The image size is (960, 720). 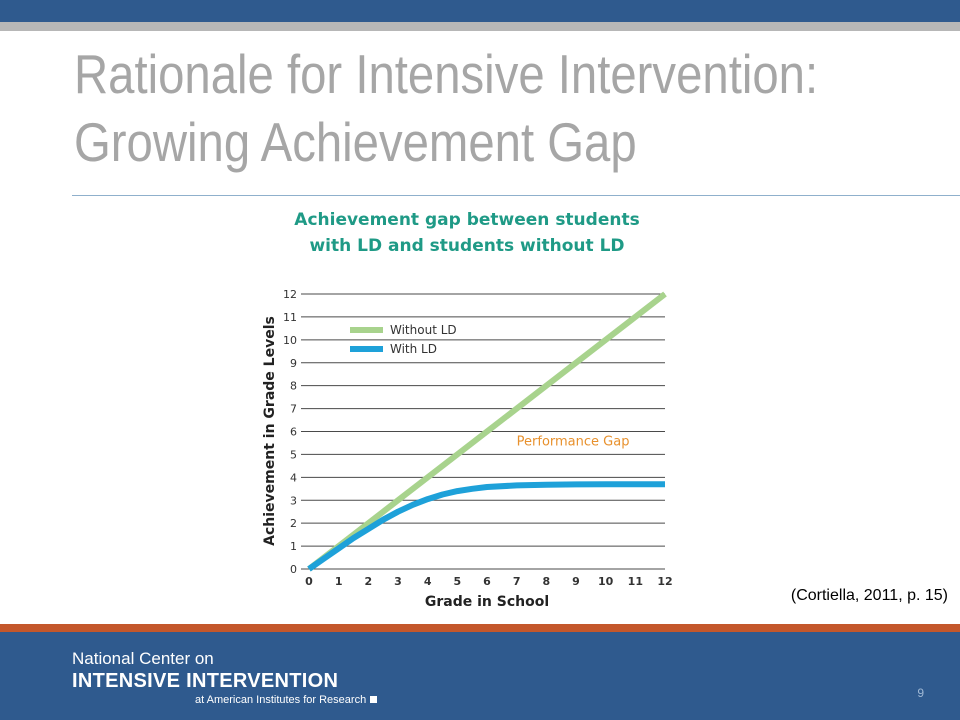 What do you see at coordinates (664, 581) in the screenshot?
I see `x-tick-label: 12` at bounding box center [664, 581].